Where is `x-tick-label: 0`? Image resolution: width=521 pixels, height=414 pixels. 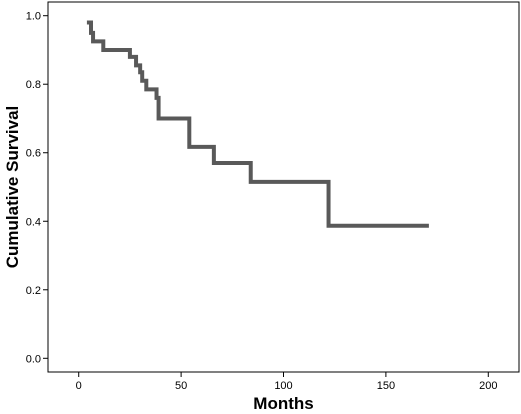
x-tick-label: 0 is located at coordinates (79, 386).